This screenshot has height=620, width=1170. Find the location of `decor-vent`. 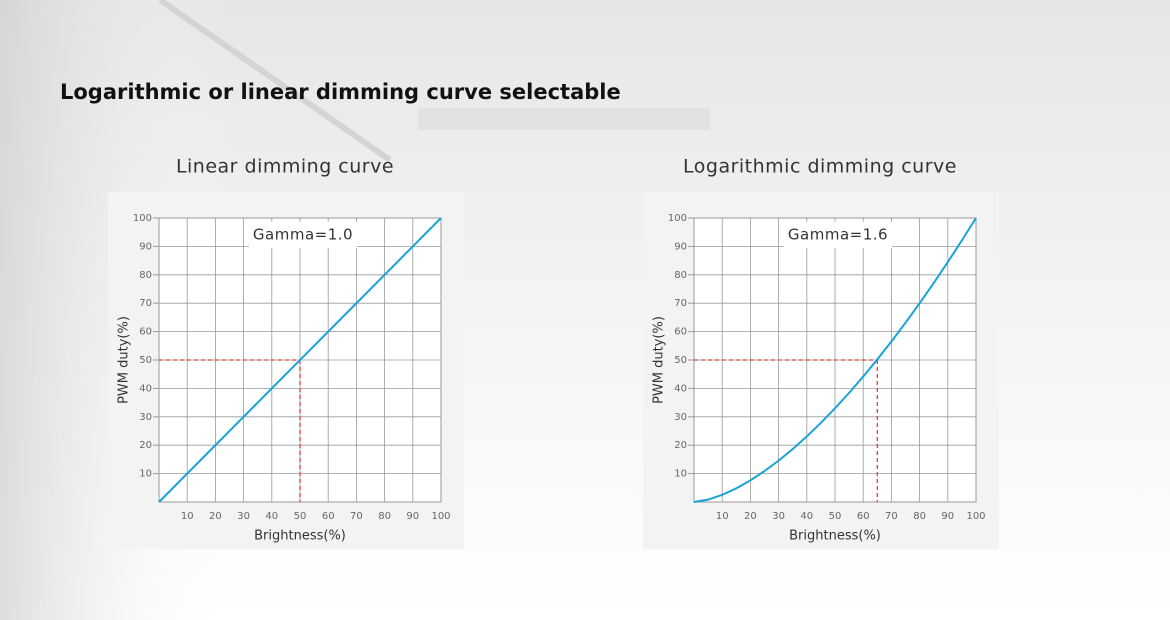

decor-vent is located at coordinates (564, 119).